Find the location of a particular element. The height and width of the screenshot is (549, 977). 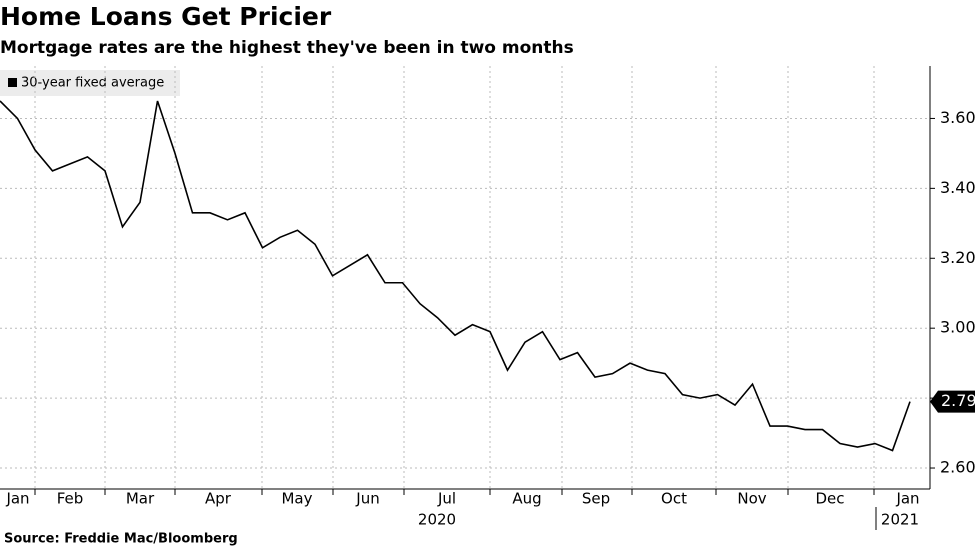

x-tick-label: Aug is located at coordinates (526, 499).